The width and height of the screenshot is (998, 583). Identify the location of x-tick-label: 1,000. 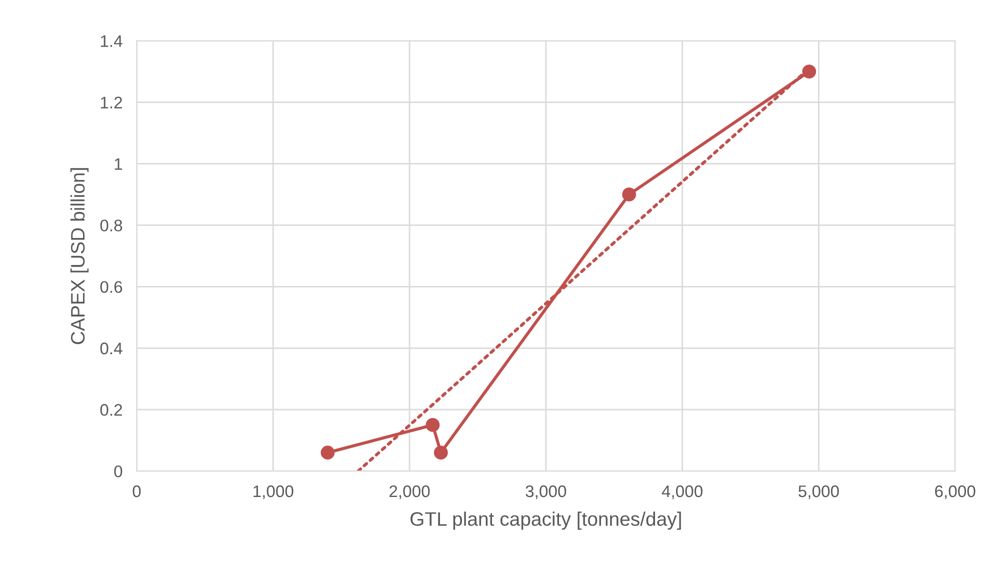
(274, 492).